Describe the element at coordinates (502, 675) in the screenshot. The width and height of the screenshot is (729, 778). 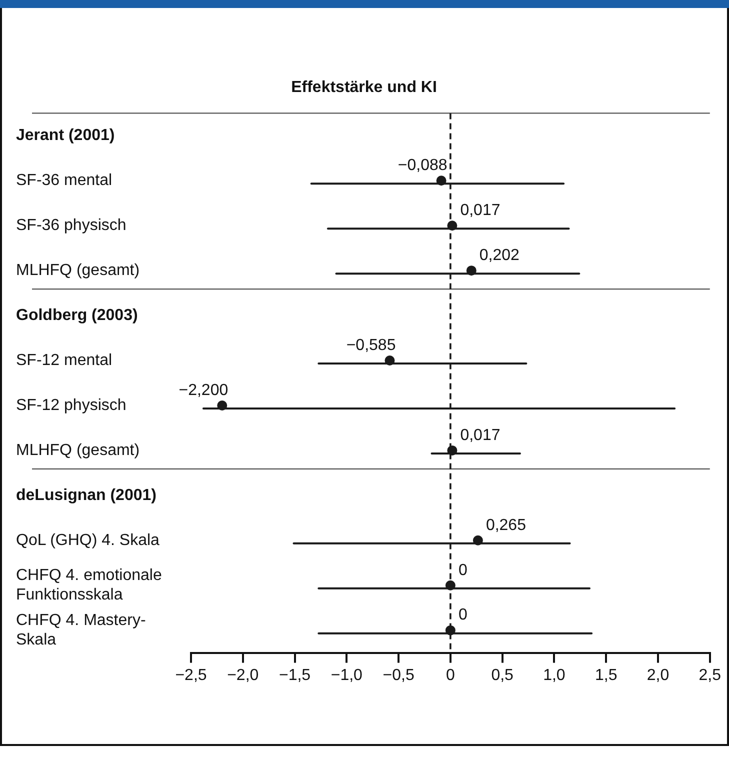
I see `x-tick-label: 0,5` at that location.